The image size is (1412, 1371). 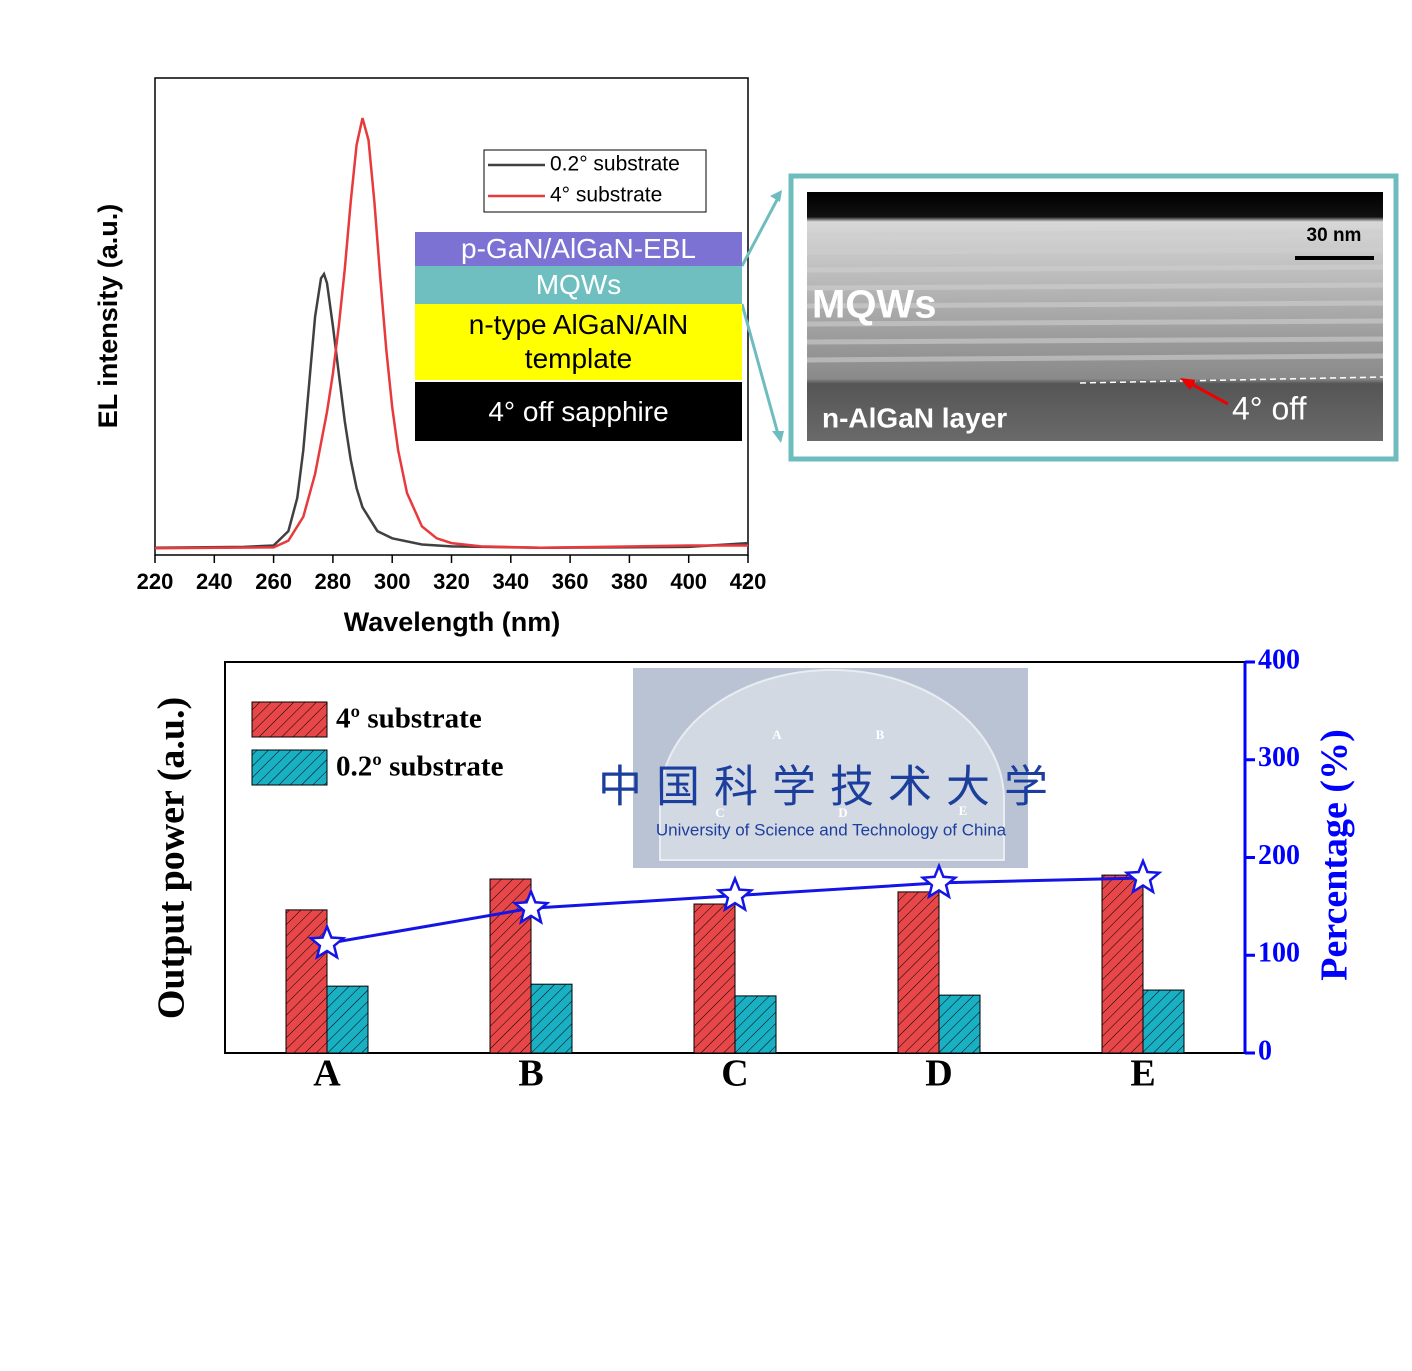 I want to click on x-tick-label: C, so click(x=734, y=1074).